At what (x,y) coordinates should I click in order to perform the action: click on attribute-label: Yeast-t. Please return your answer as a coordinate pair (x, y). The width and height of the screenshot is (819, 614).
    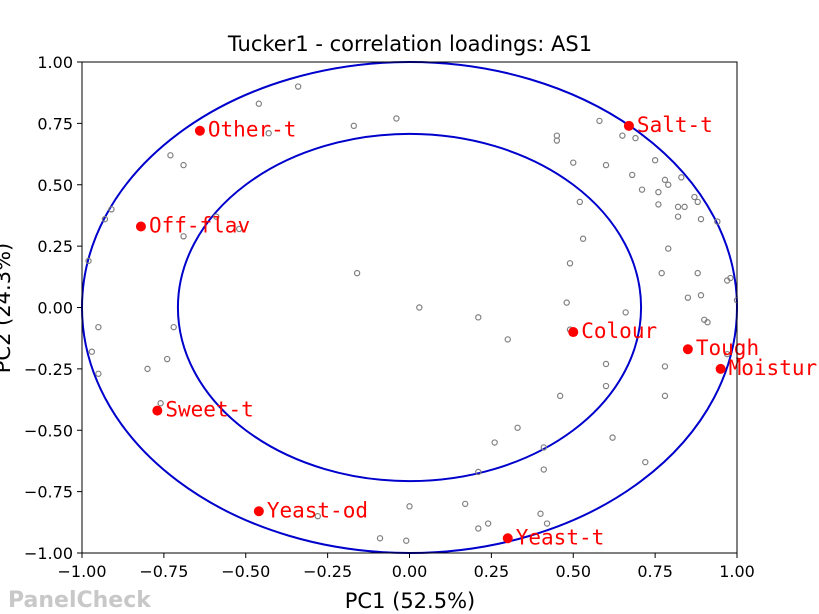
    Looking at the image, I should click on (560, 537).